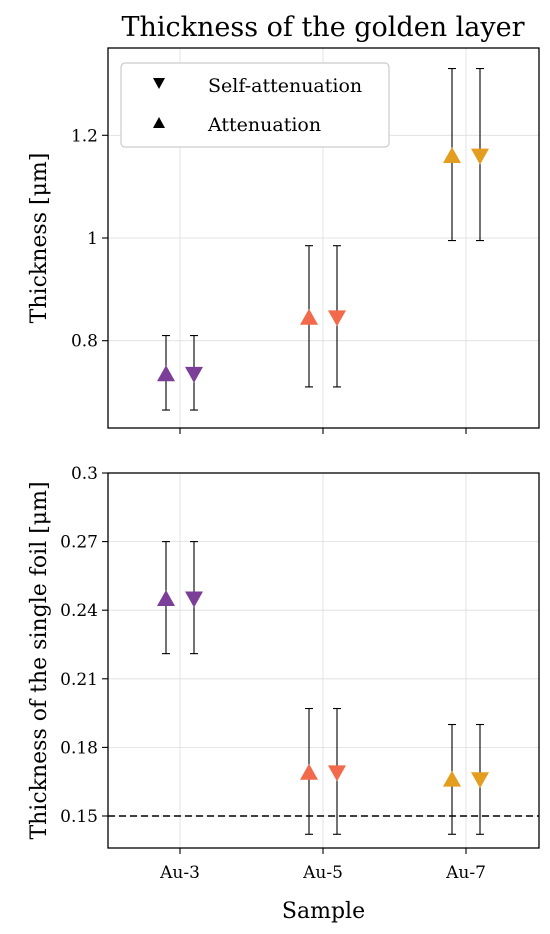 The width and height of the screenshot is (550, 934). I want to click on top-self-attenuation-au-3-marker, so click(194, 374).